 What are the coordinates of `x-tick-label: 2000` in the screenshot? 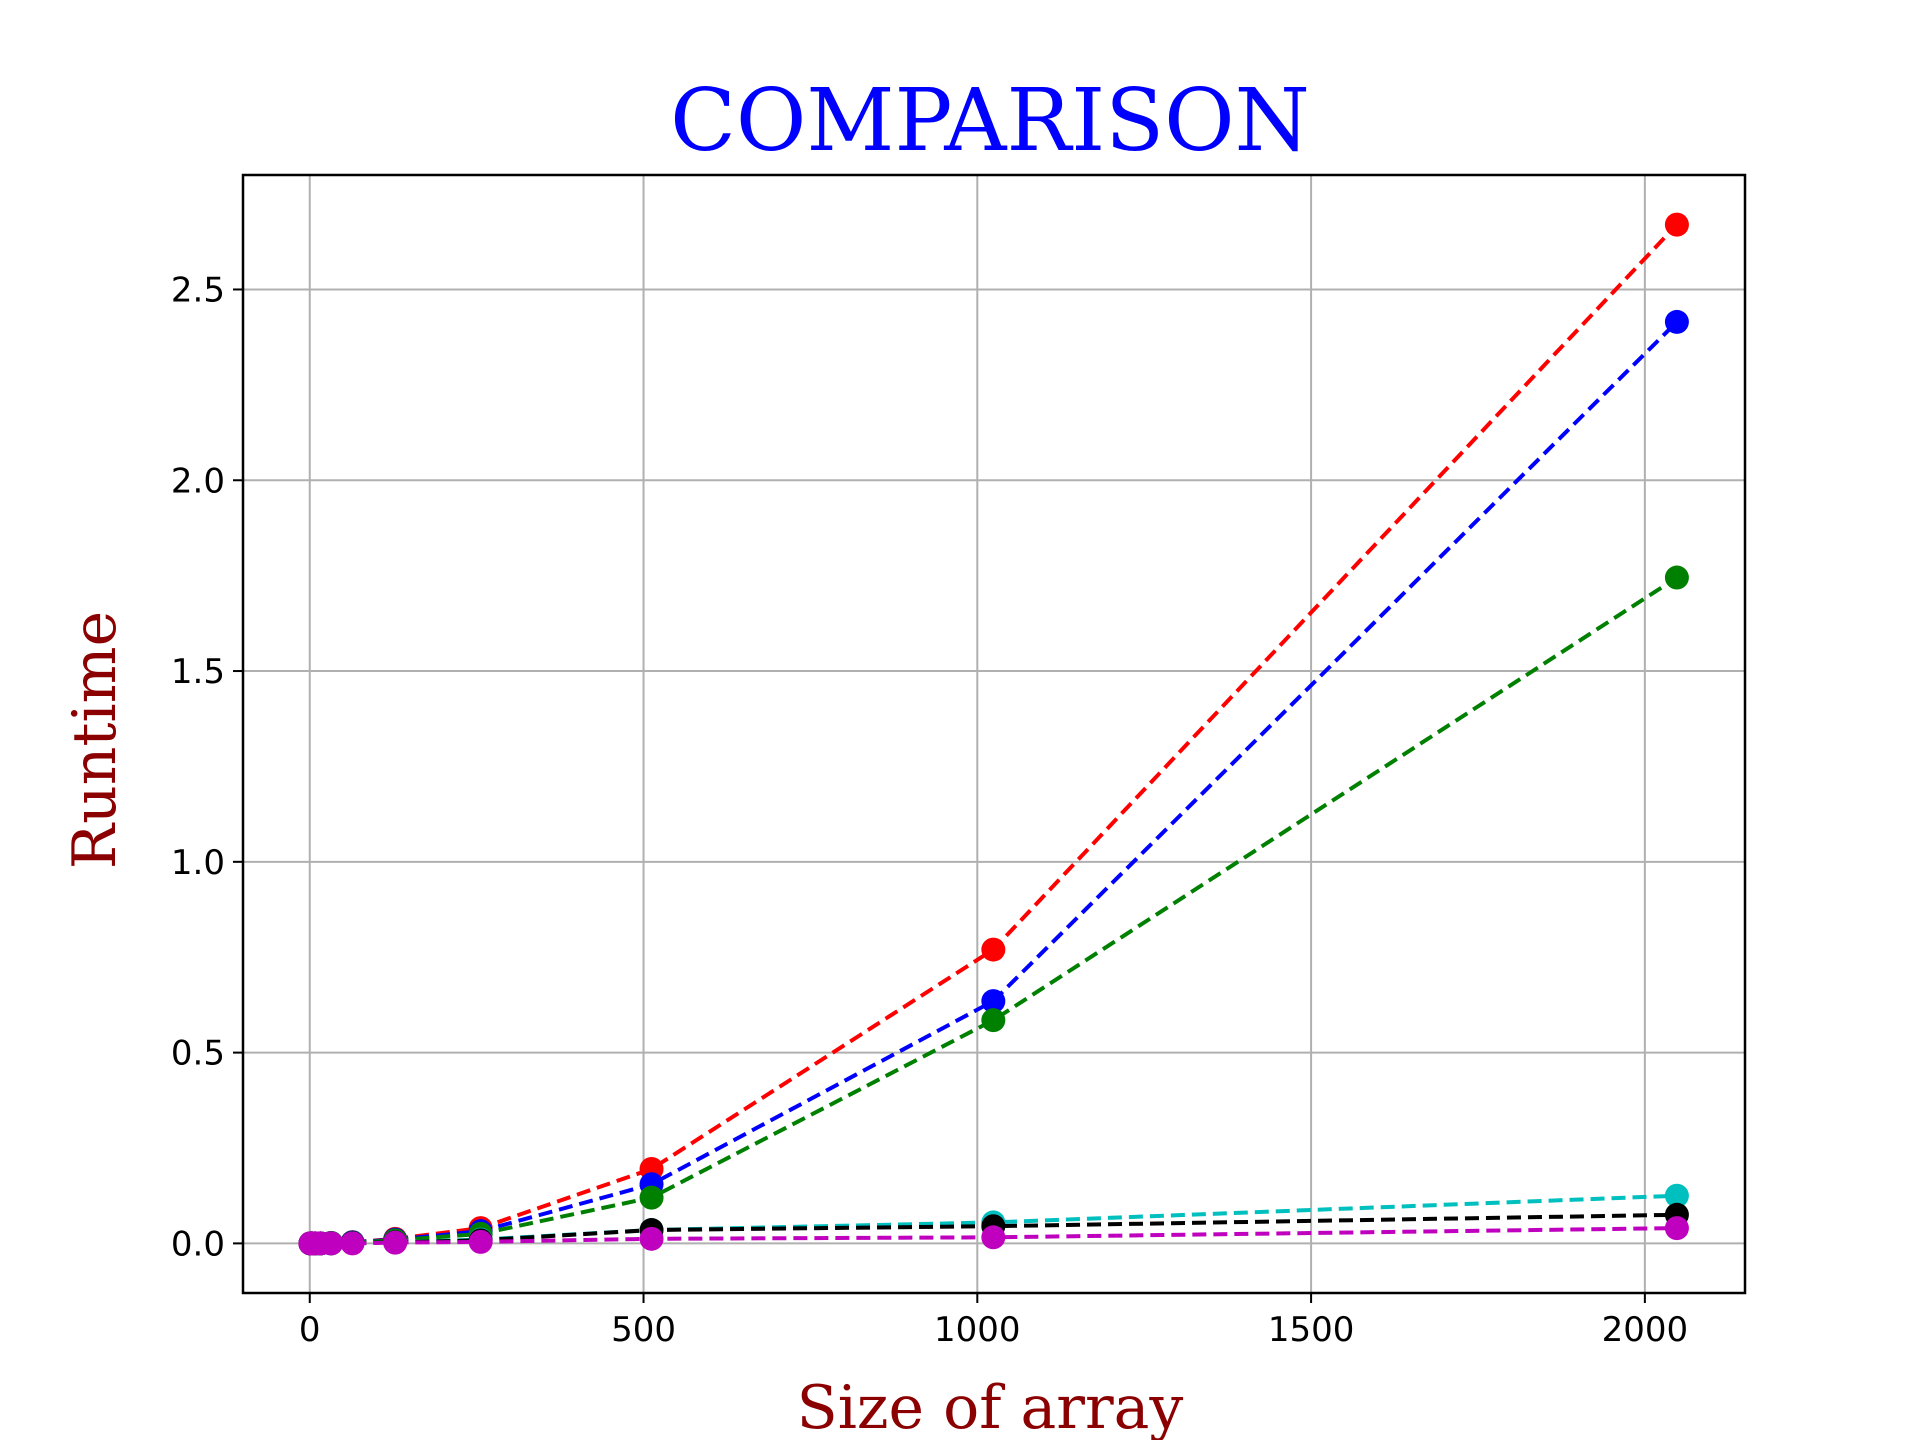 It's located at (1645, 1330).